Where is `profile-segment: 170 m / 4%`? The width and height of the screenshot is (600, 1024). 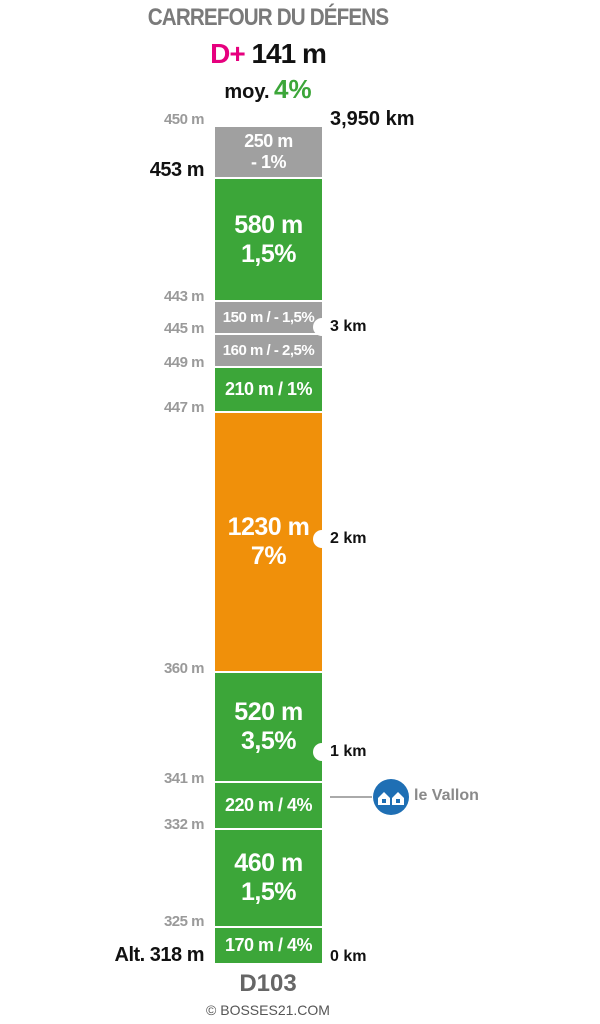
profile-segment: 170 m / 4% is located at coordinates (268, 945).